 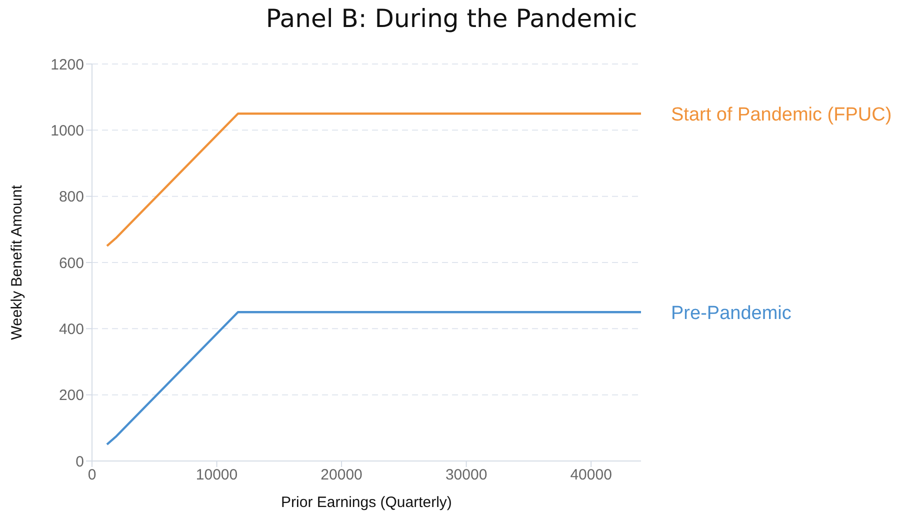 I want to click on y-tick-label: 1000, so click(x=67, y=131).